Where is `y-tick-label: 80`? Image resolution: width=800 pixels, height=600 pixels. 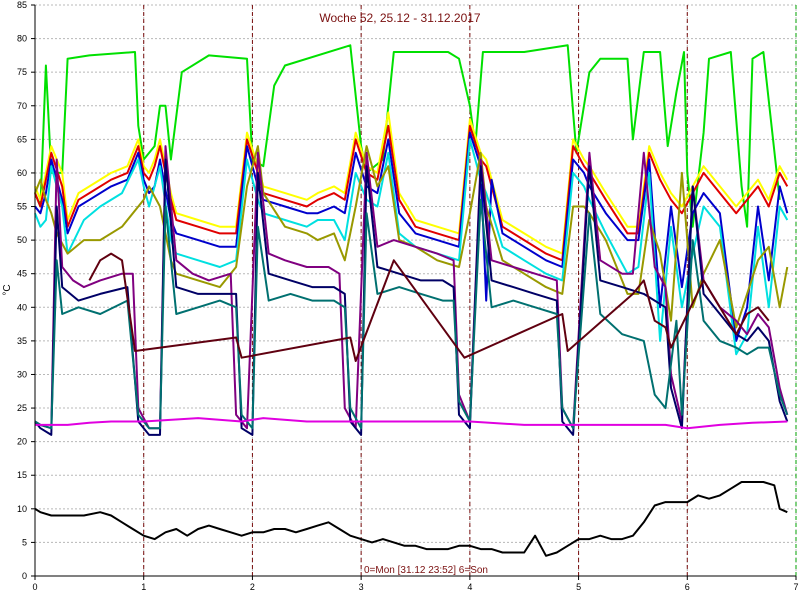 y-tick-label: 80 is located at coordinates (22, 39).